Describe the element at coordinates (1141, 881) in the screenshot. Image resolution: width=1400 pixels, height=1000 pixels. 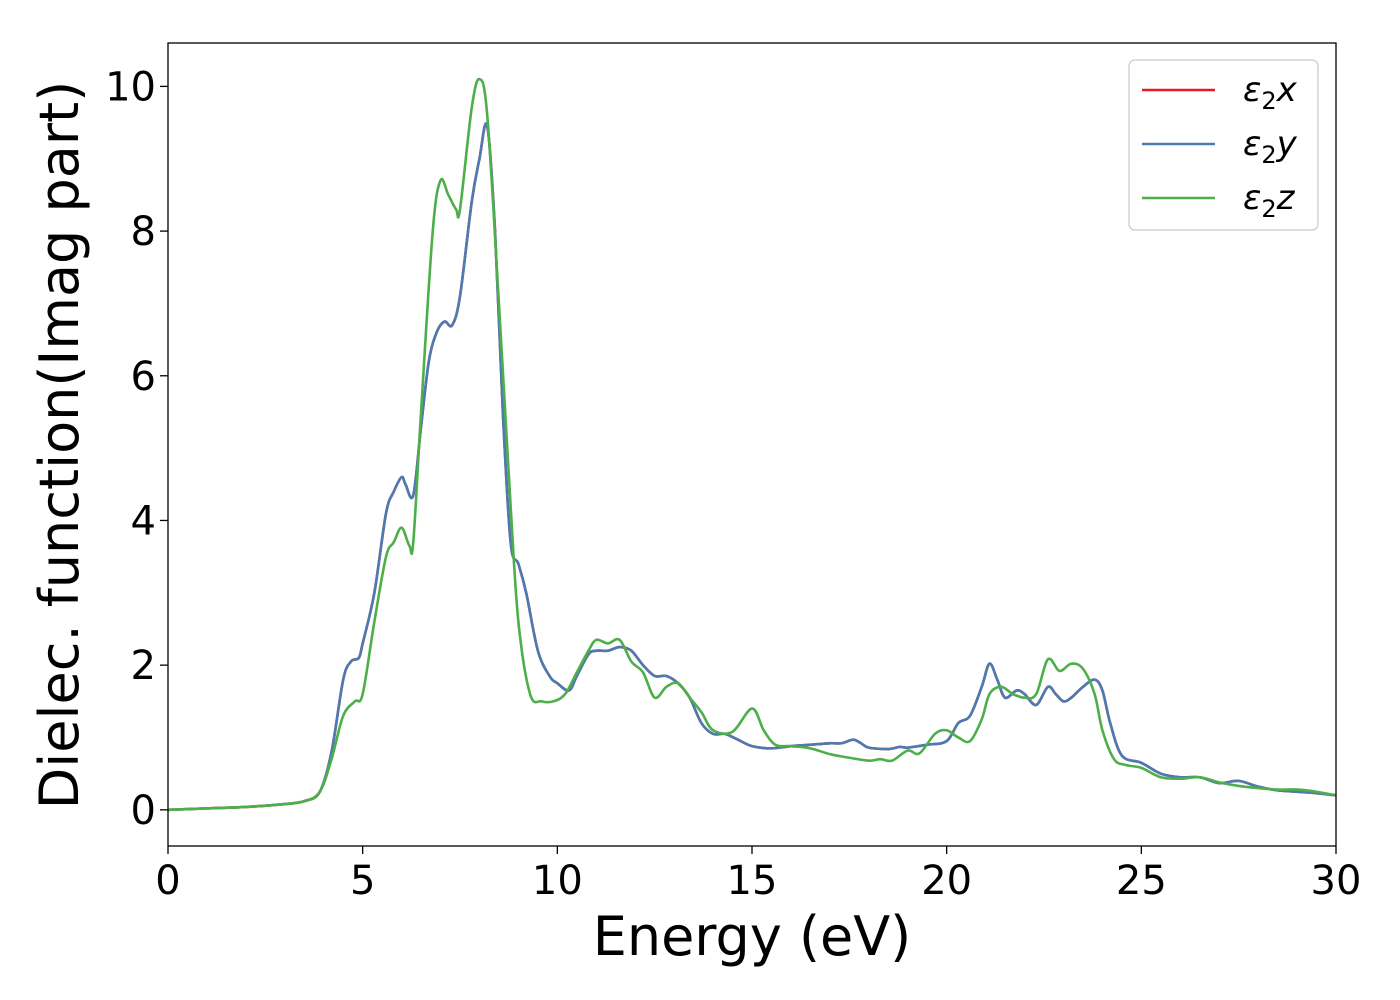
I see `x-tick-label: 25` at that location.